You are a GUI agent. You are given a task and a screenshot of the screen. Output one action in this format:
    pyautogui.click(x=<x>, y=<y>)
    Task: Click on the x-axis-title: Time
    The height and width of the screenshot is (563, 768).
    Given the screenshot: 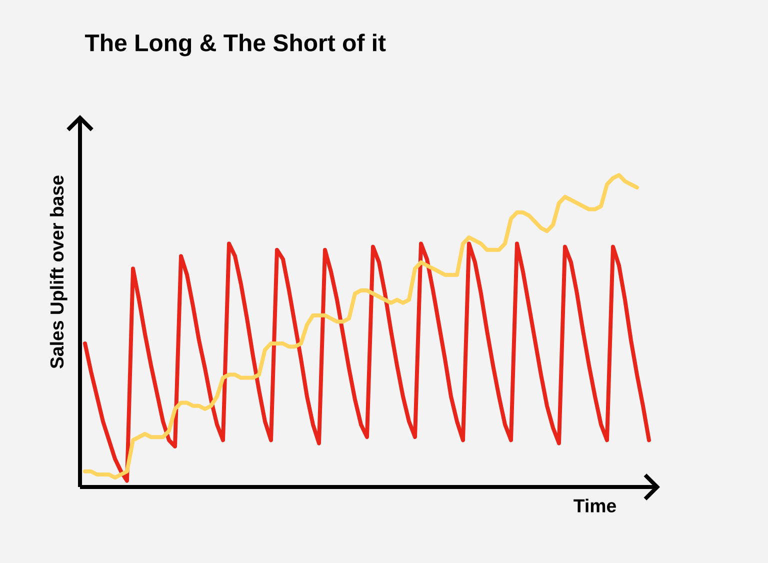 What is the action you would take?
    pyautogui.click(x=595, y=505)
    